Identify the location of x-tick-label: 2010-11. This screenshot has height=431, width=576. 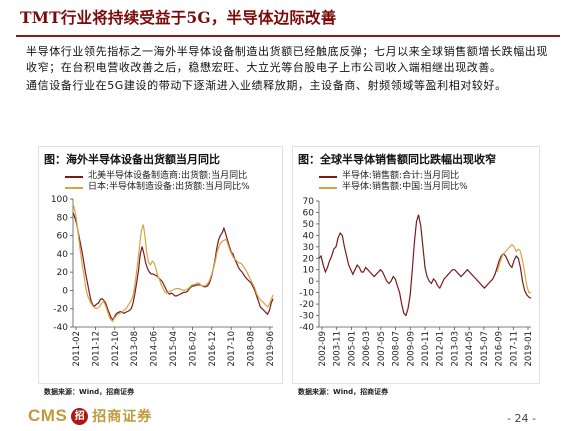
(426, 349).